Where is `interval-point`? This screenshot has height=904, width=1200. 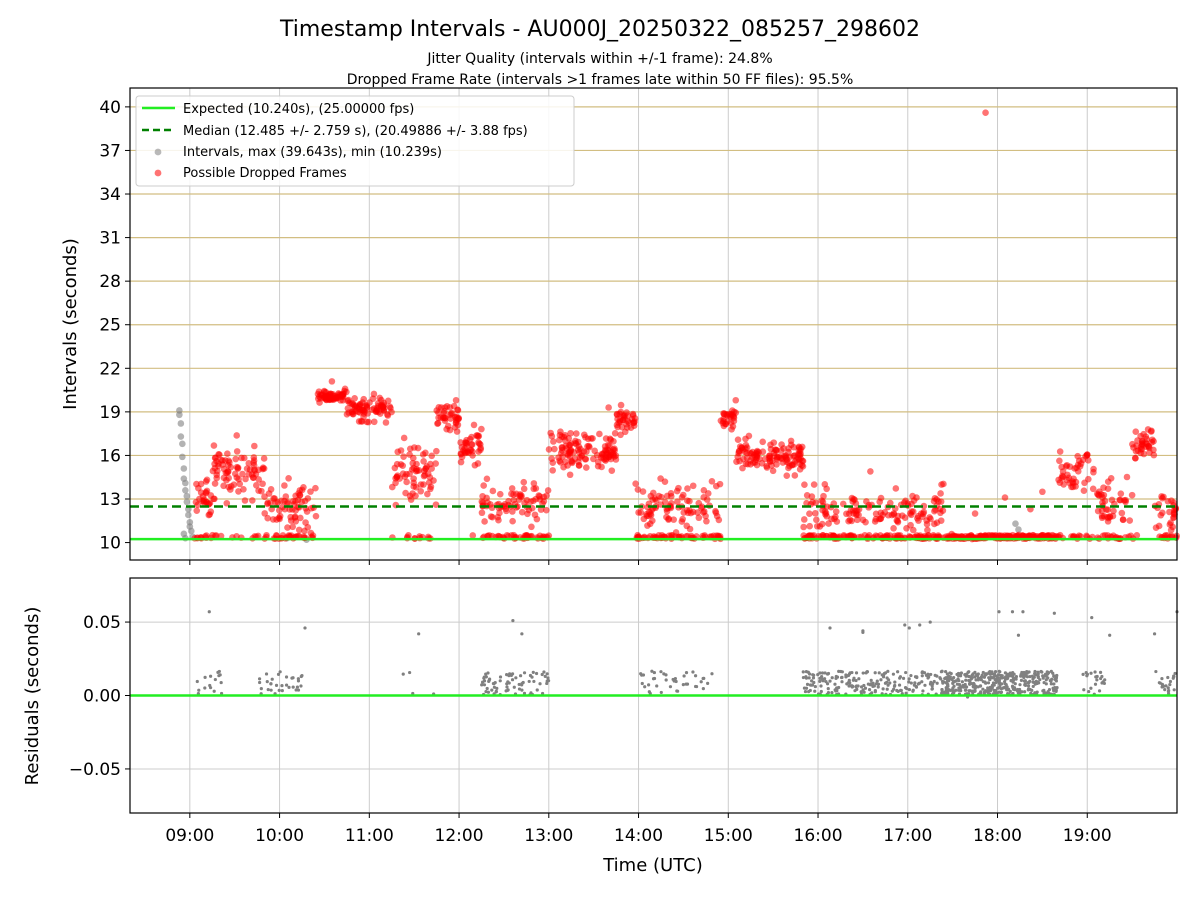
interval-point is located at coordinates (187, 502).